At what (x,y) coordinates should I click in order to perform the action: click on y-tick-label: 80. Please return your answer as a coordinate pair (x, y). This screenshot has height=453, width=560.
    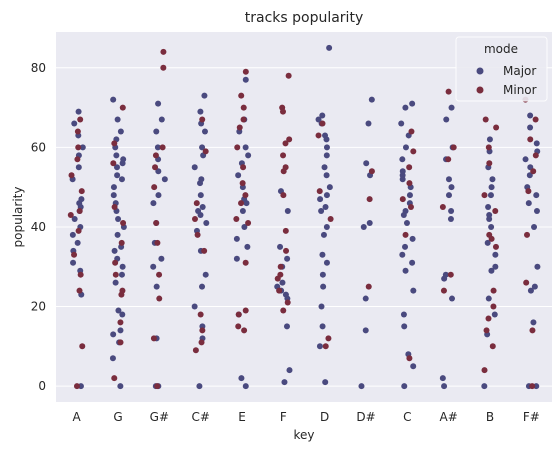
    Looking at the image, I should click on (38, 68).